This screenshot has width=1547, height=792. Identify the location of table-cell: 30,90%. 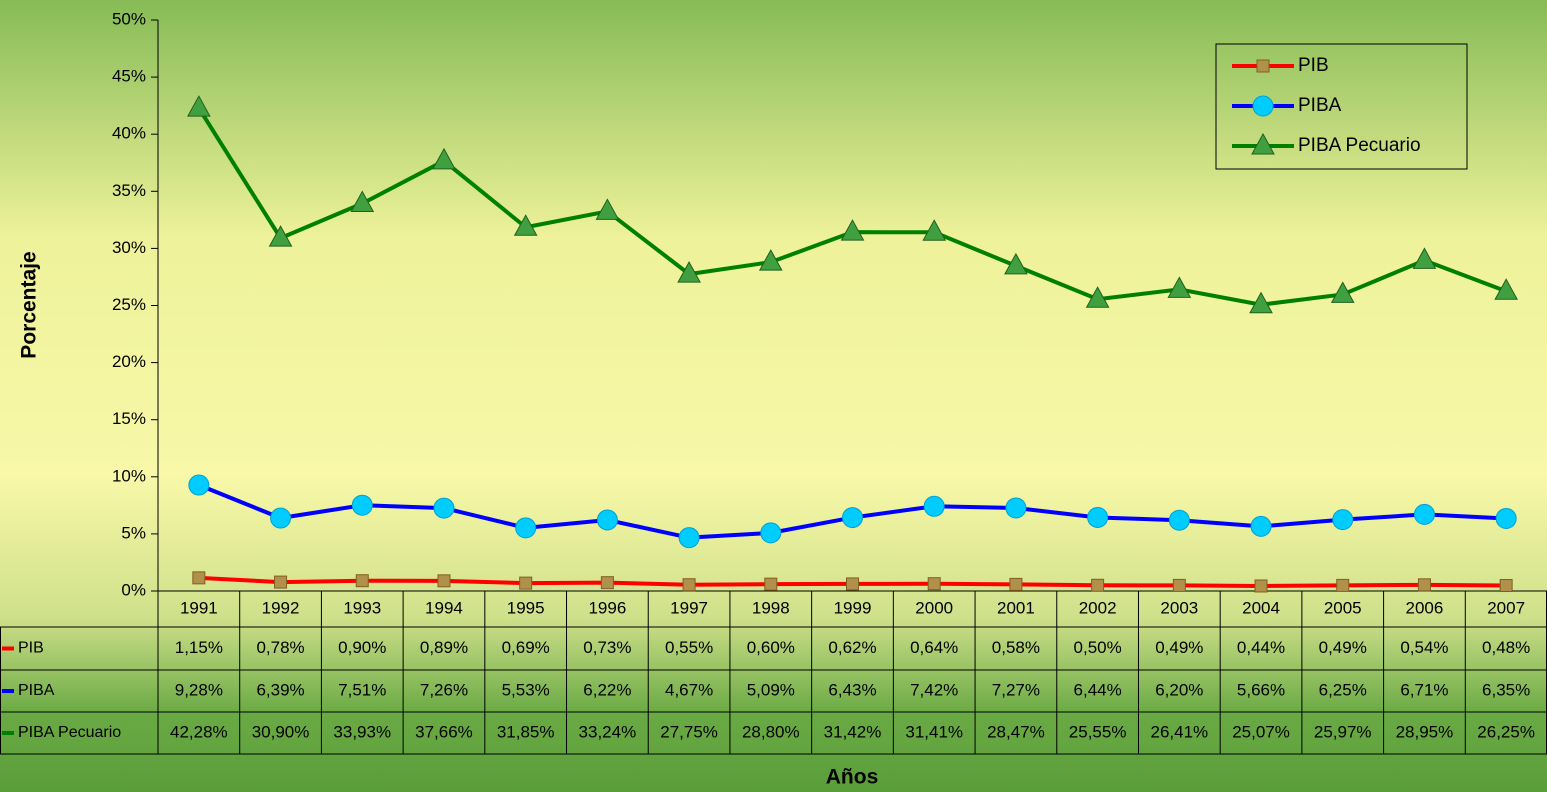
(281, 731).